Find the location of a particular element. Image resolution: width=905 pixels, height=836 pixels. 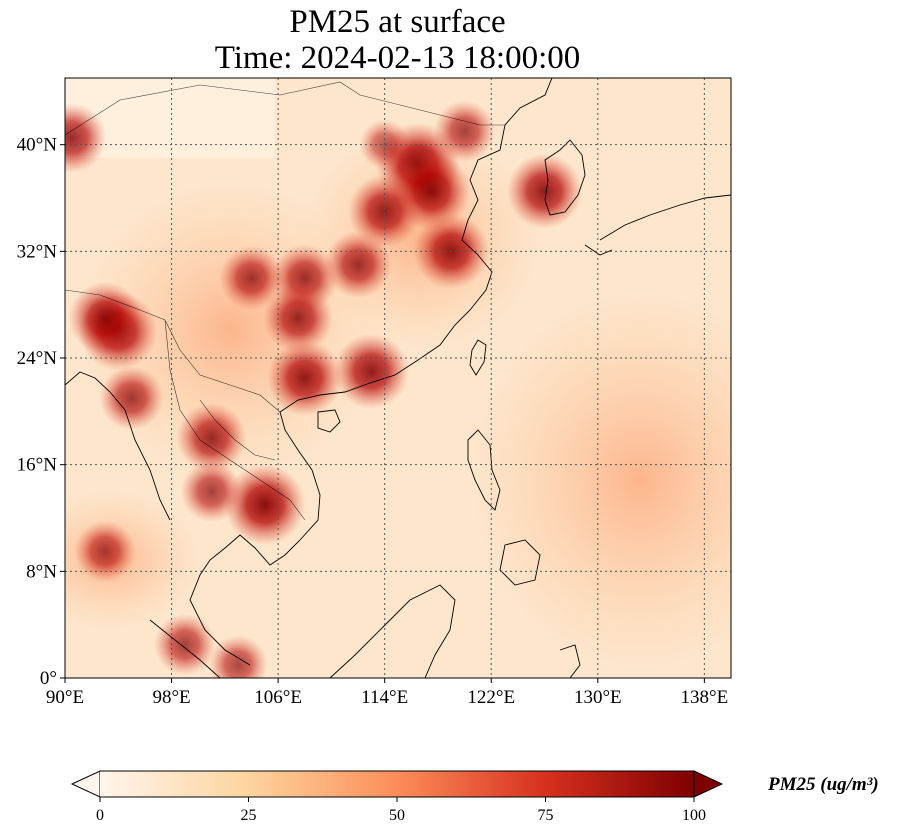

y-tick-label: 8°N is located at coordinates (41, 571).